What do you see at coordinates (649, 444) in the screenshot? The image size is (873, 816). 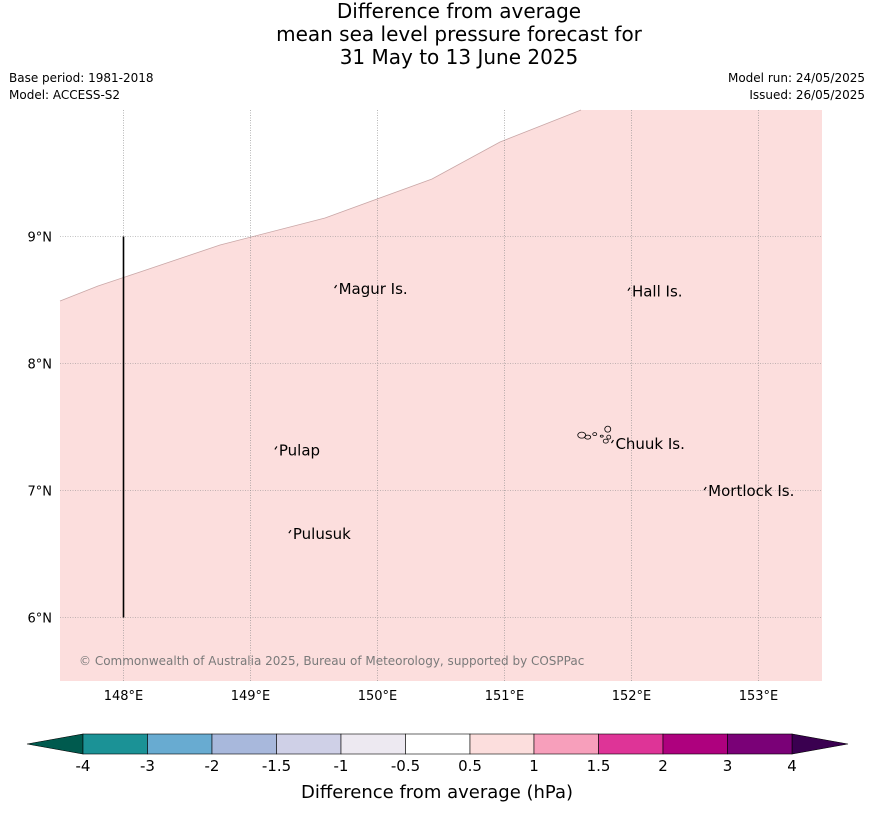 I see `place-label: Chuuk Is.` at bounding box center [649, 444].